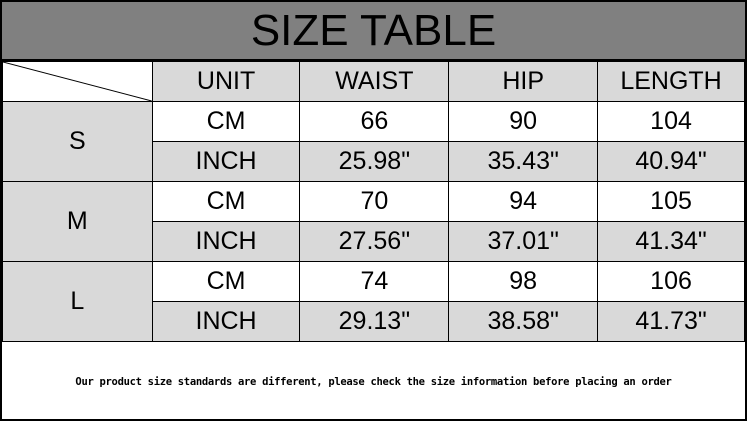 The image size is (747, 422). I want to click on cell-length: 40.94", so click(671, 161).